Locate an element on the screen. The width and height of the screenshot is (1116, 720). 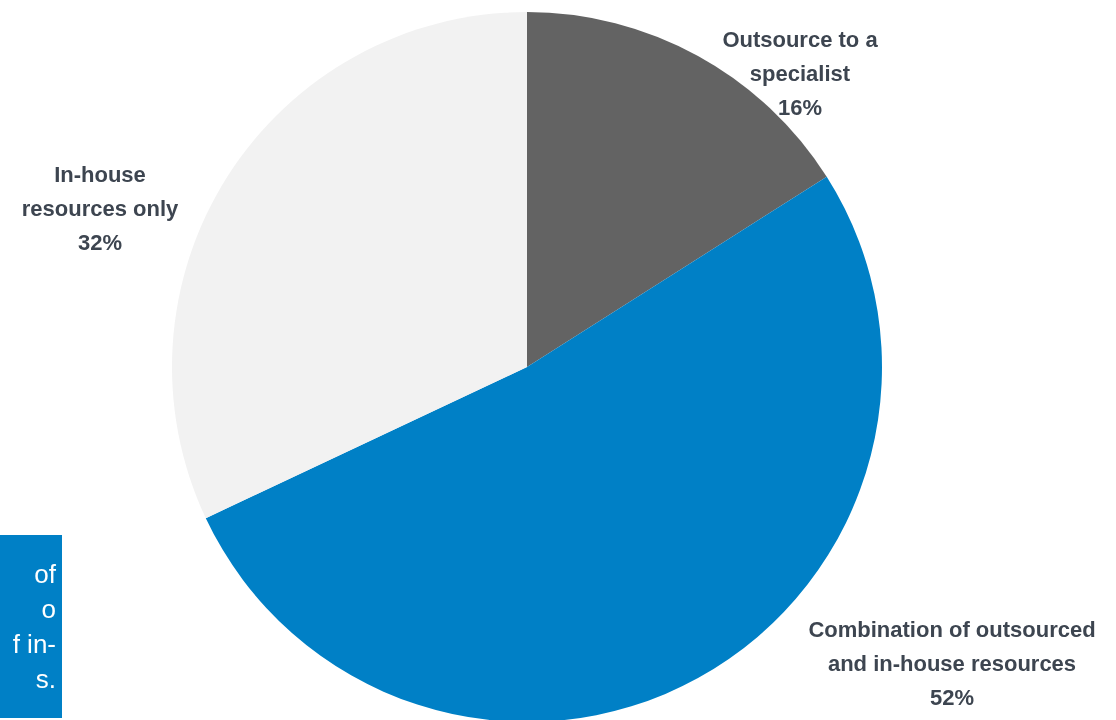
slice-label: Outsource to a specialist is located at coordinates (800, 56).